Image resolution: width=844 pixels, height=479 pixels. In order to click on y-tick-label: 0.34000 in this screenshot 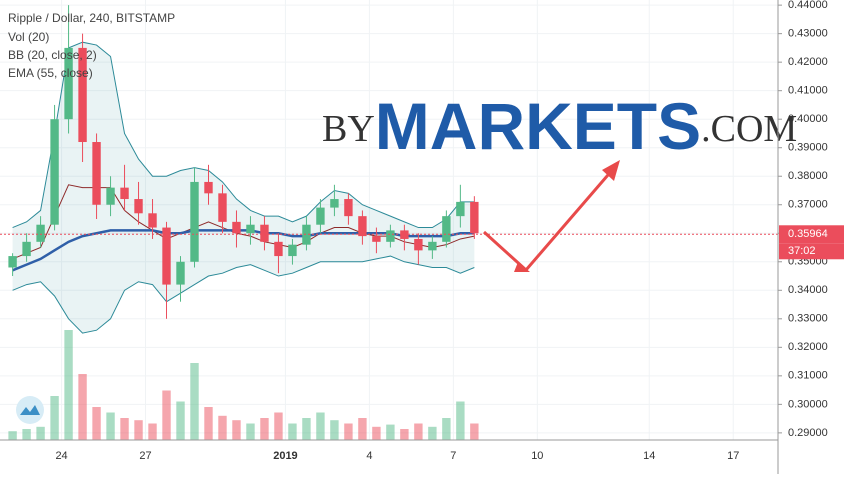, I will do `click(808, 290)`.